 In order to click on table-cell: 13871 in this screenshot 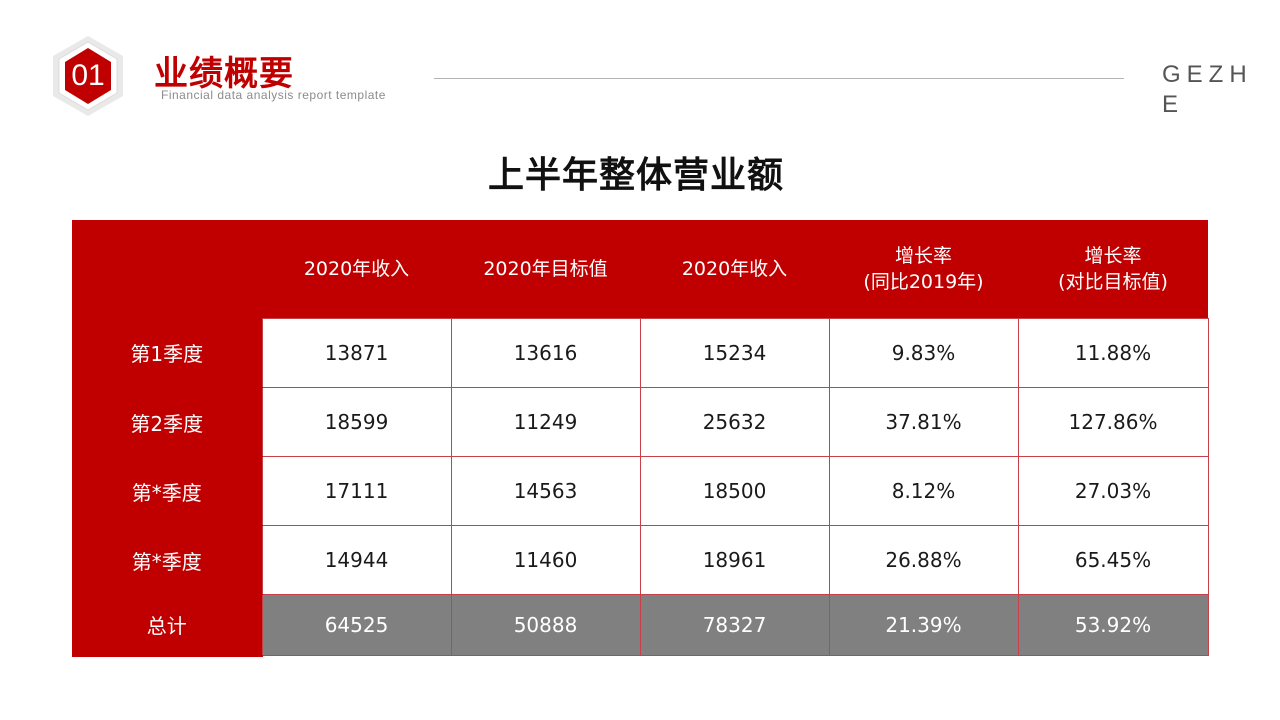, I will do `click(356, 353)`.